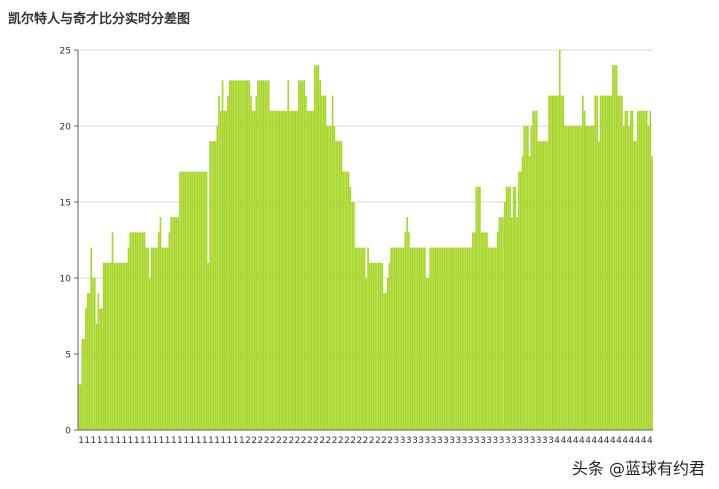 This screenshot has height=489, width=719. What do you see at coordinates (66, 242) in the screenshot?
I see `y-axis-tick-labels: 0 5 10 15 20 25` at bounding box center [66, 242].